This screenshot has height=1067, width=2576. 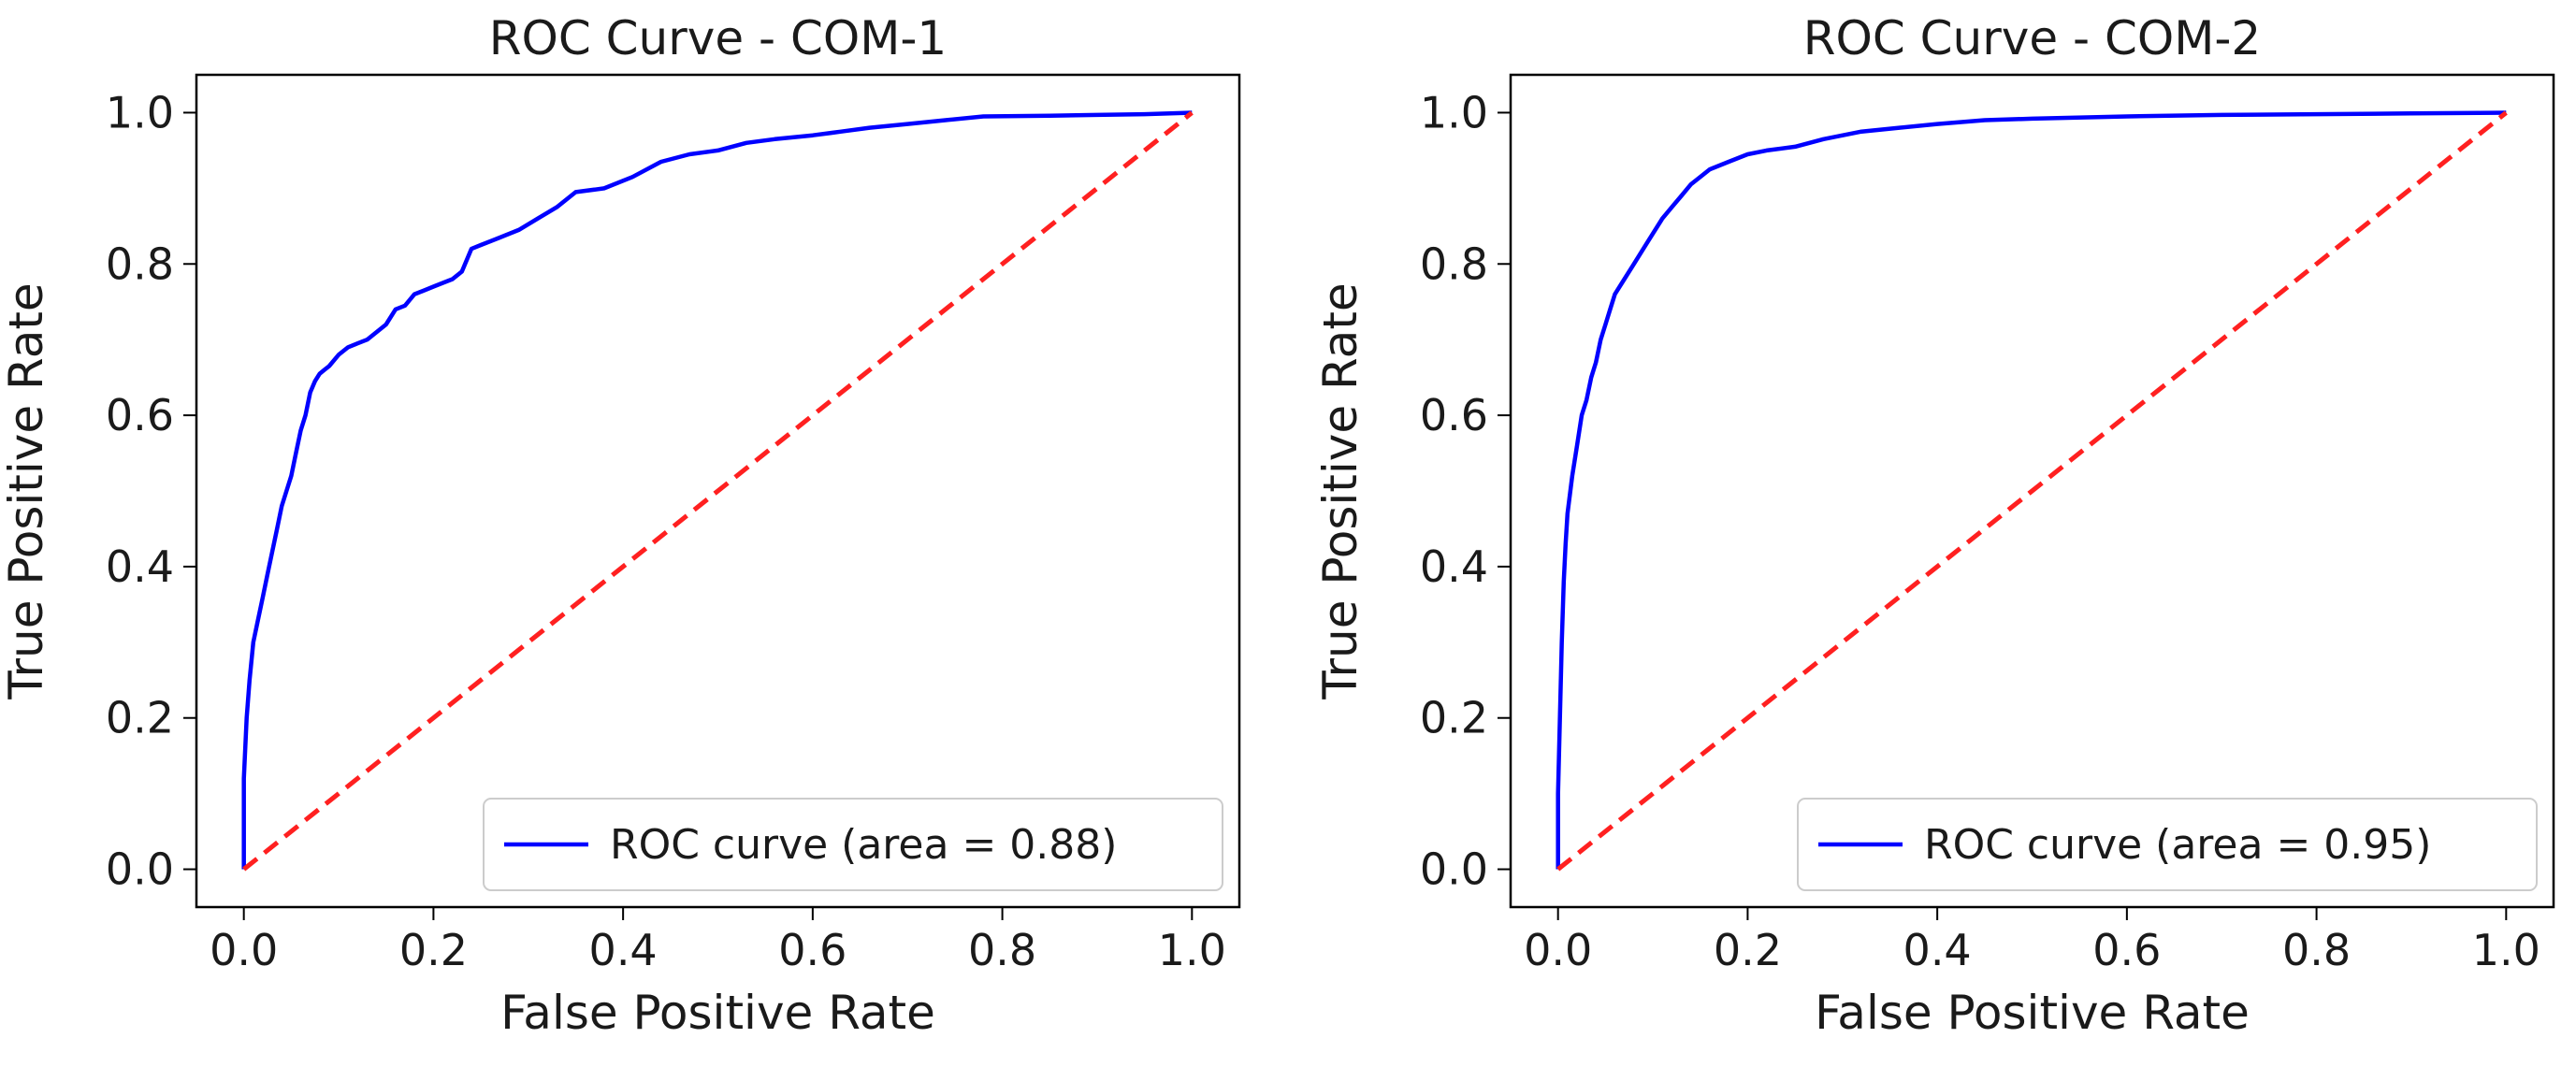 I want to click on legend-label: ROC curve (area = 0.88), so click(x=863, y=845).